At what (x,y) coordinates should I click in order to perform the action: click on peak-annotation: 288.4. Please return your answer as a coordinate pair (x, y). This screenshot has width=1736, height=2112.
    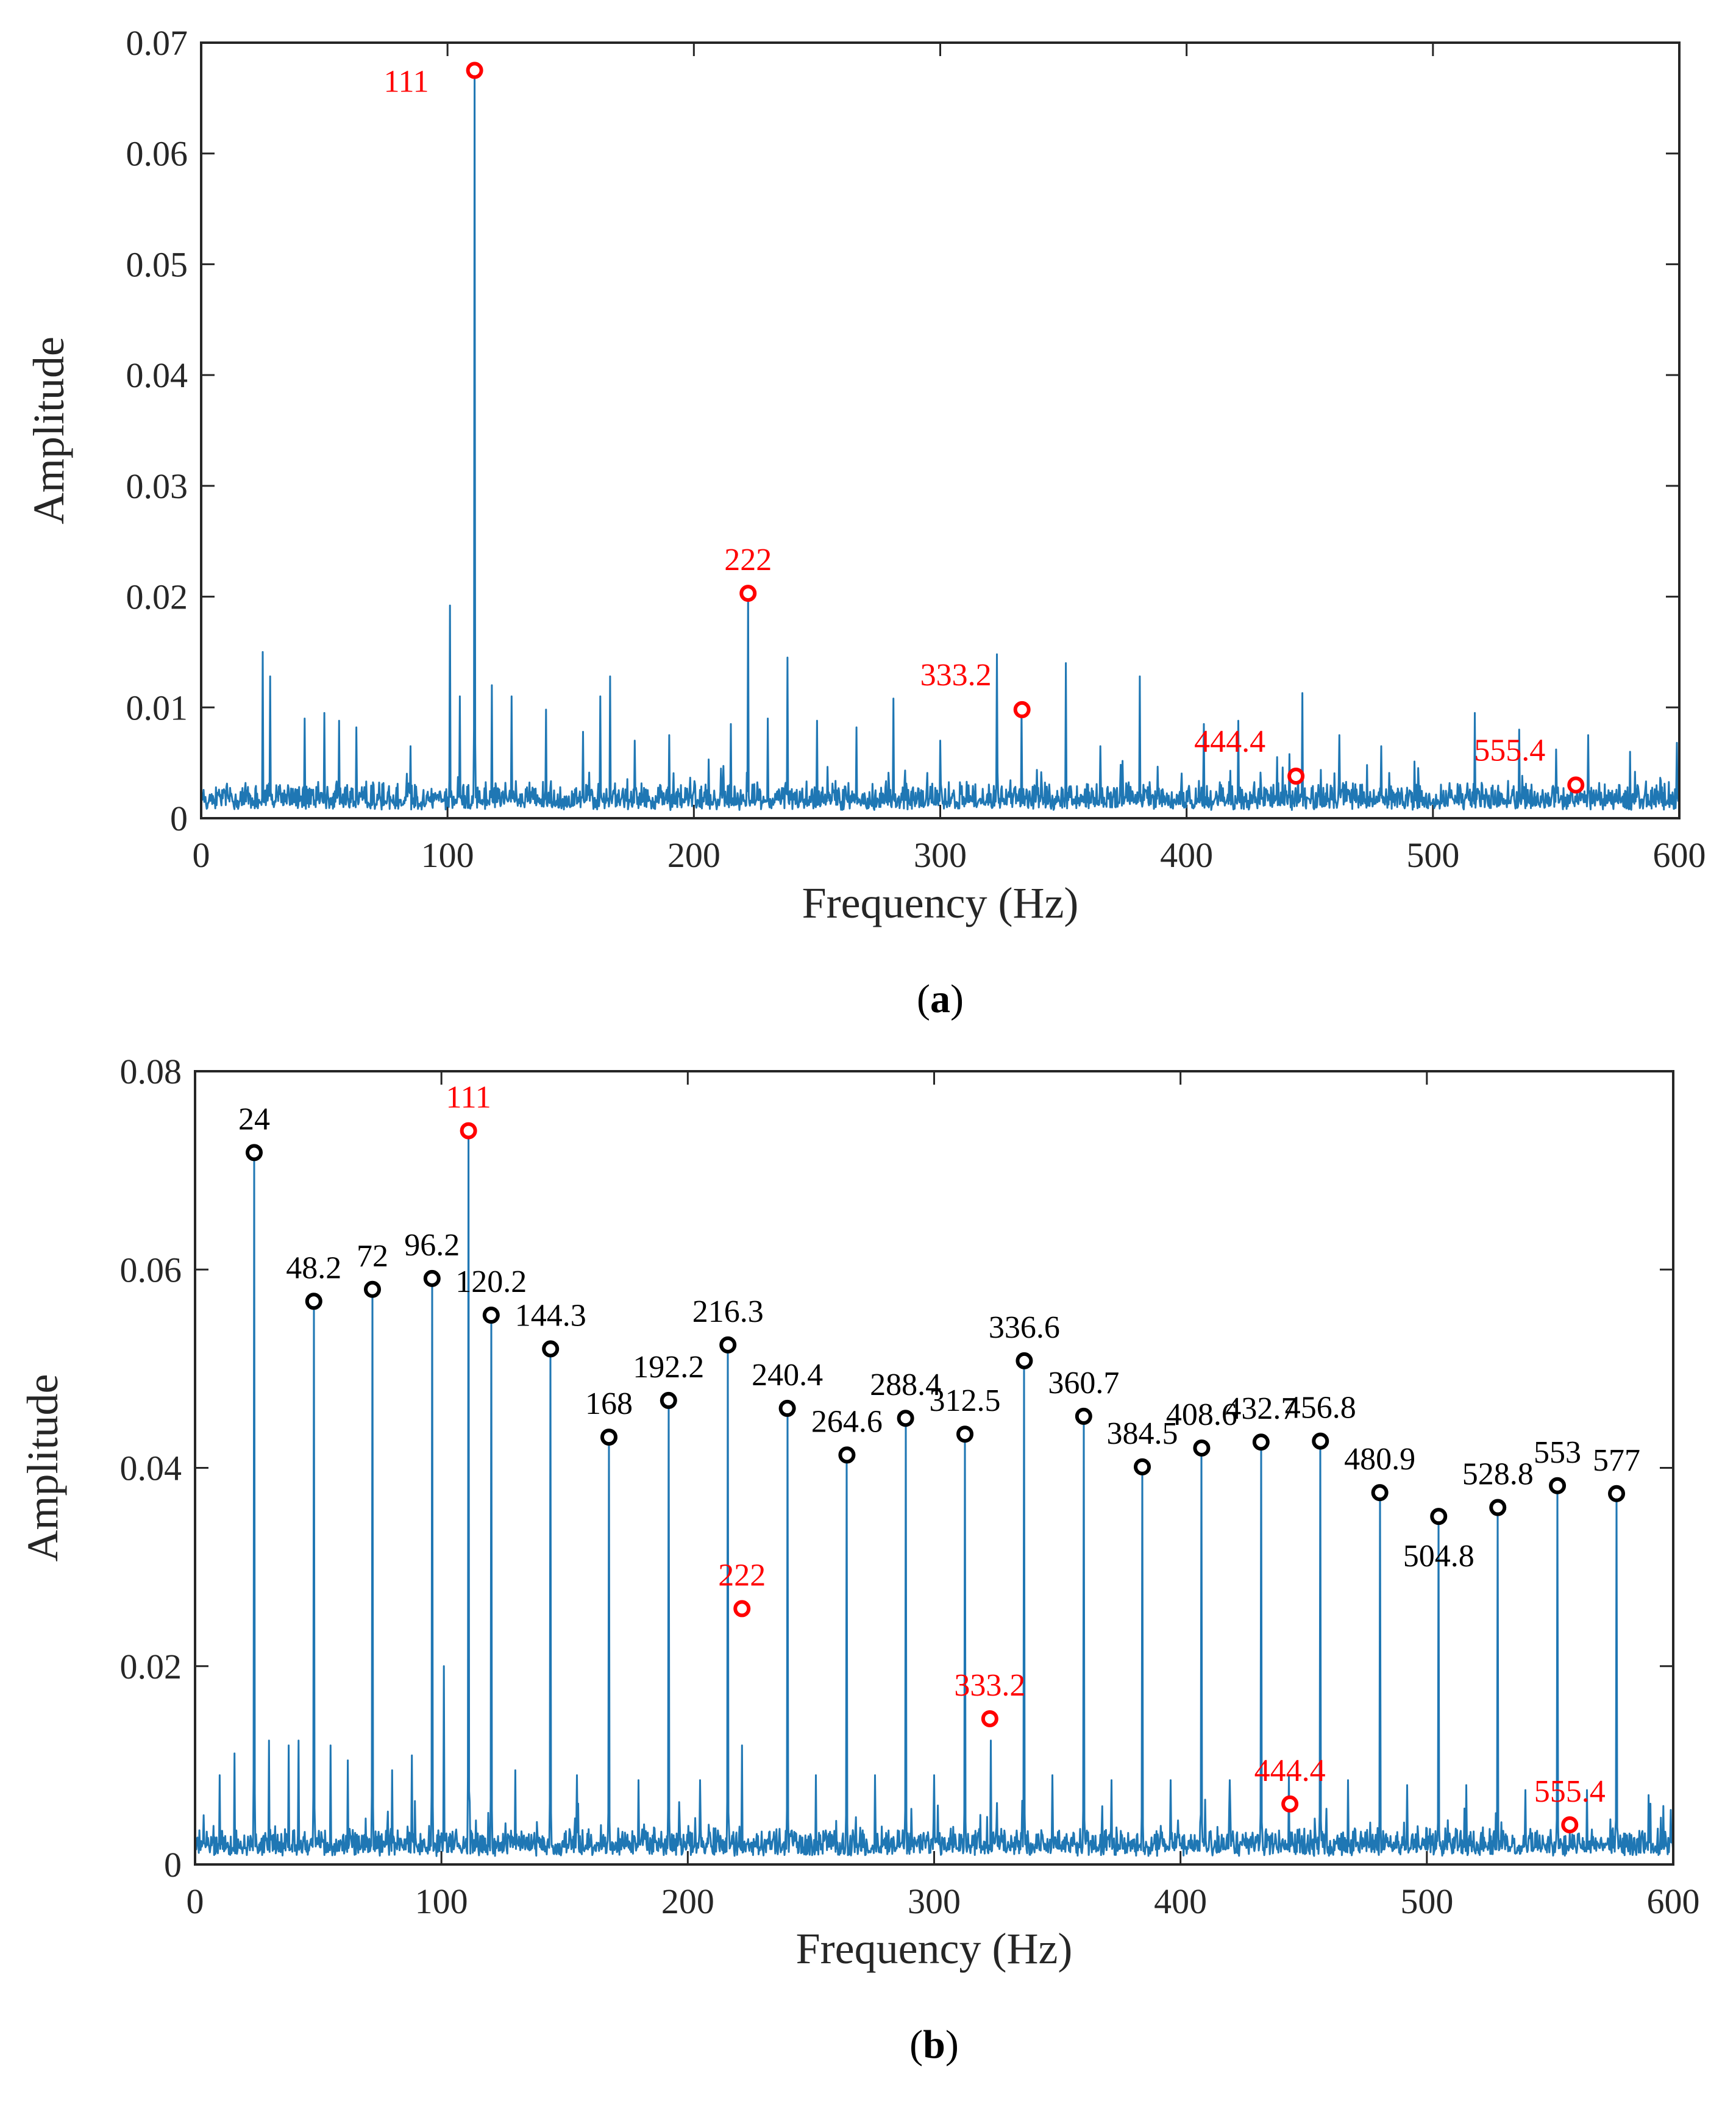
    Looking at the image, I should click on (905, 1385).